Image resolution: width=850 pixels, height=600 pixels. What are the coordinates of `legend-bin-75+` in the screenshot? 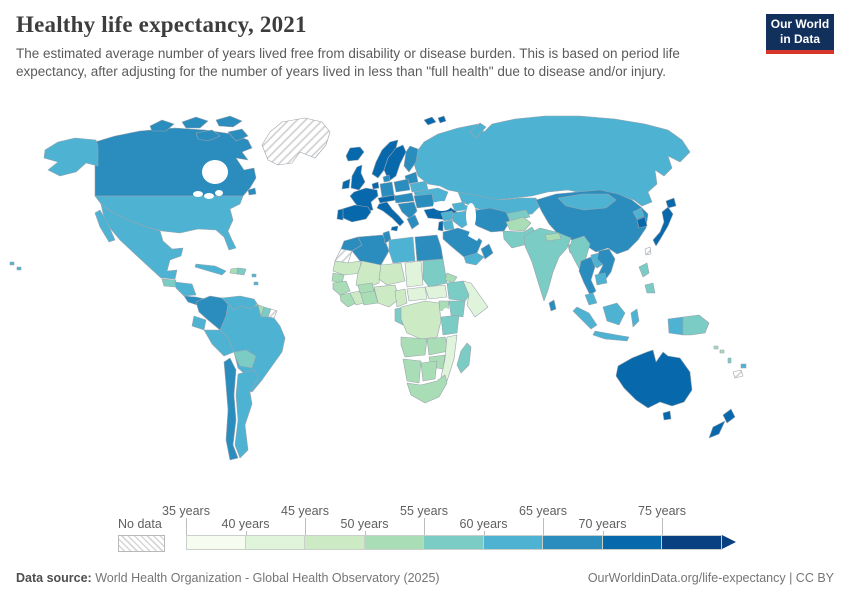 It's located at (692, 542).